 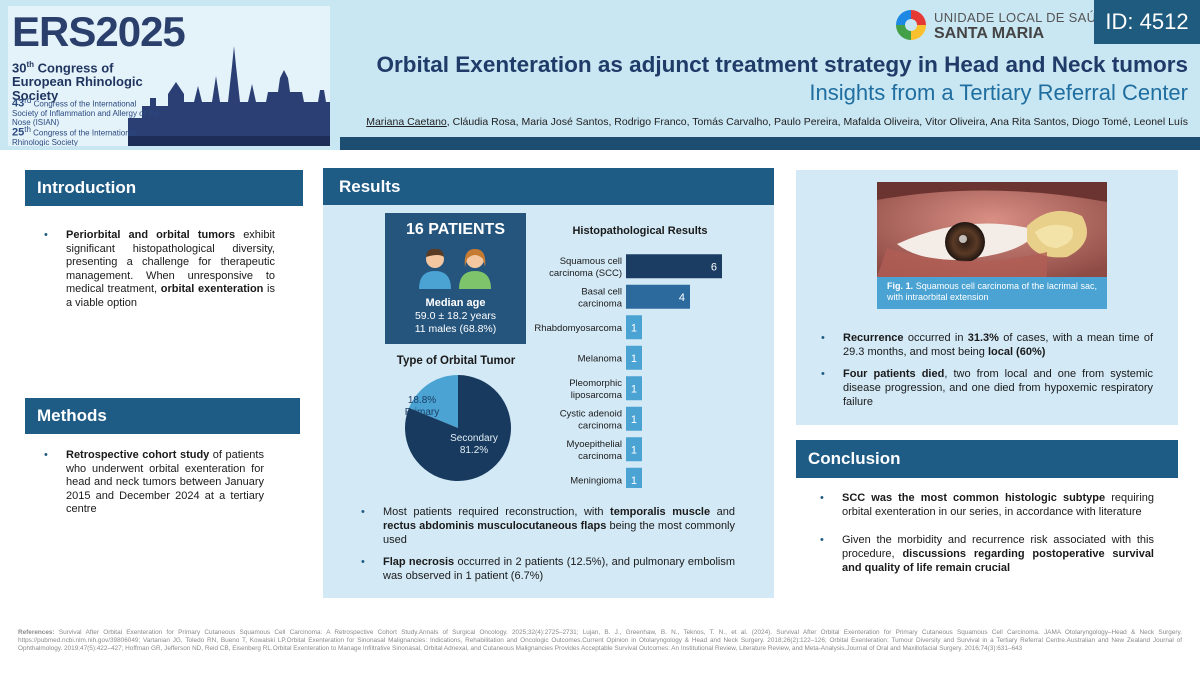 What do you see at coordinates (455, 316) in the screenshot?
I see `median-age-value: 59.0 ± 18.2 years` at bounding box center [455, 316].